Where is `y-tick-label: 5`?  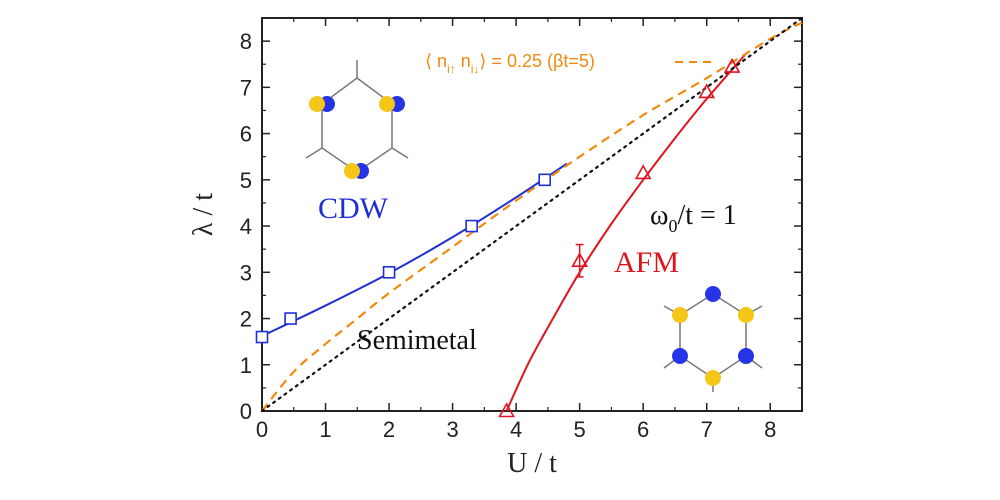 y-tick-label: 5 is located at coordinates (246, 180).